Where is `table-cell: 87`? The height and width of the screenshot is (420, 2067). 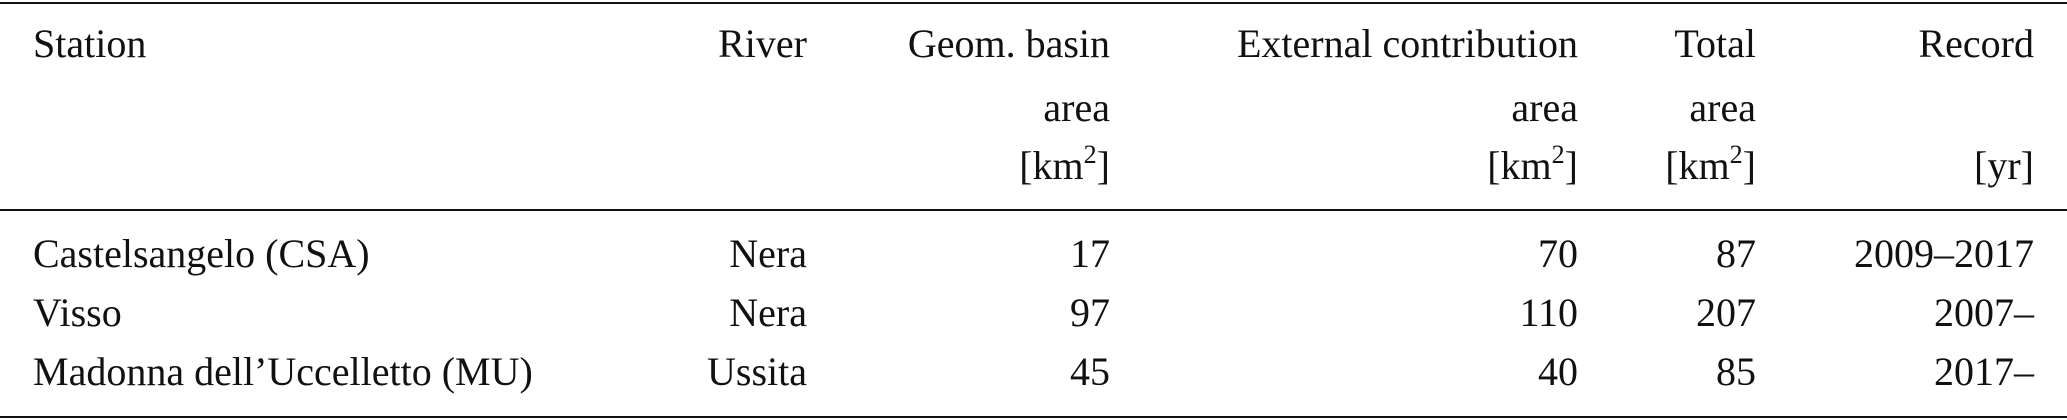
table-cell: 87 is located at coordinates (1736, 253).